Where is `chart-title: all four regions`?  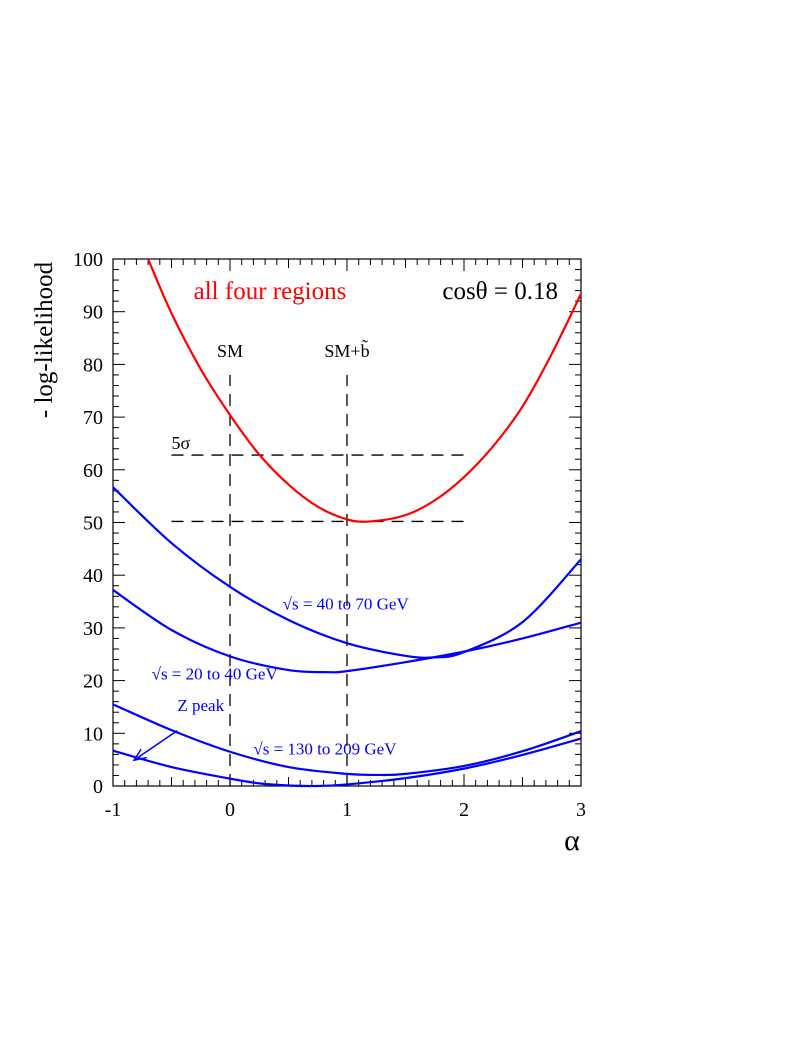
chart-title: all four regions is located at coordinates (270, 291).